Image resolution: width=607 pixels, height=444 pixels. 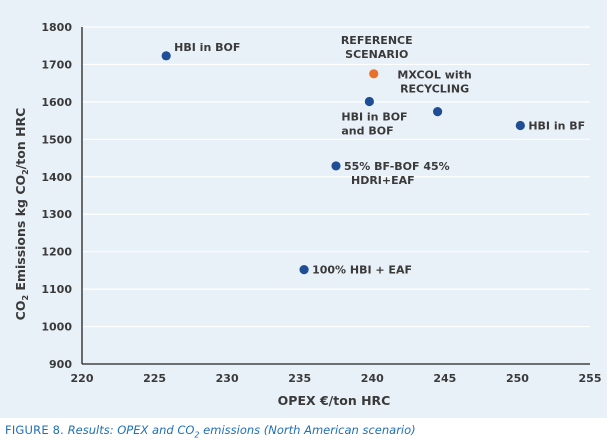 I want to click on y-tick-label: 1600, so click(x=56, y=102).